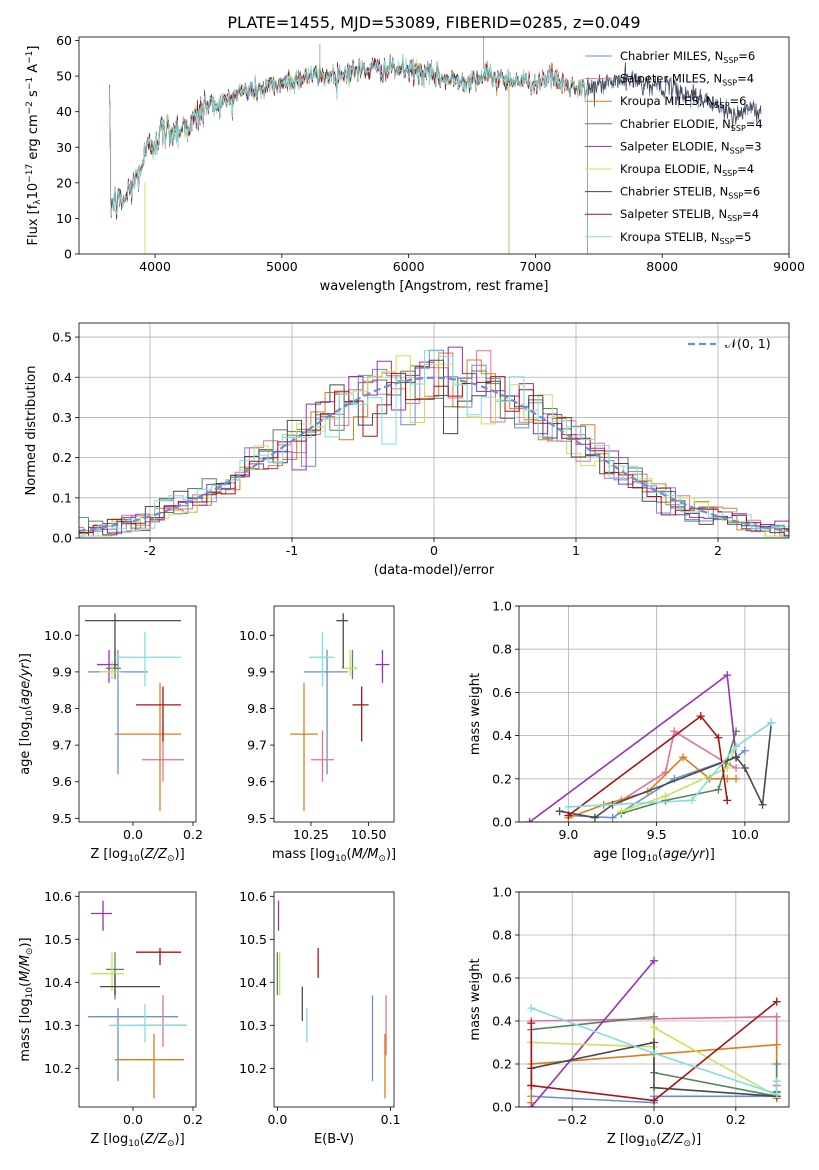 This screenshot has width=819, height=1170. What do you see at coordinates (690, 193) in the screenshot?
I see `legend-label: Chabrier STELIB, NSSP=6` at bounding box center [690, 193].